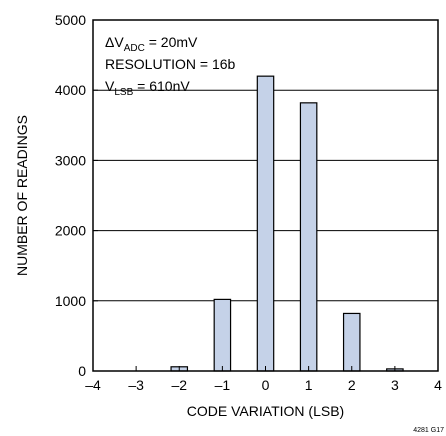 Image resolution: width=446 pixels, height=436 pixels. I want to click on figure-id: 4281 G17, so click(428, 430).